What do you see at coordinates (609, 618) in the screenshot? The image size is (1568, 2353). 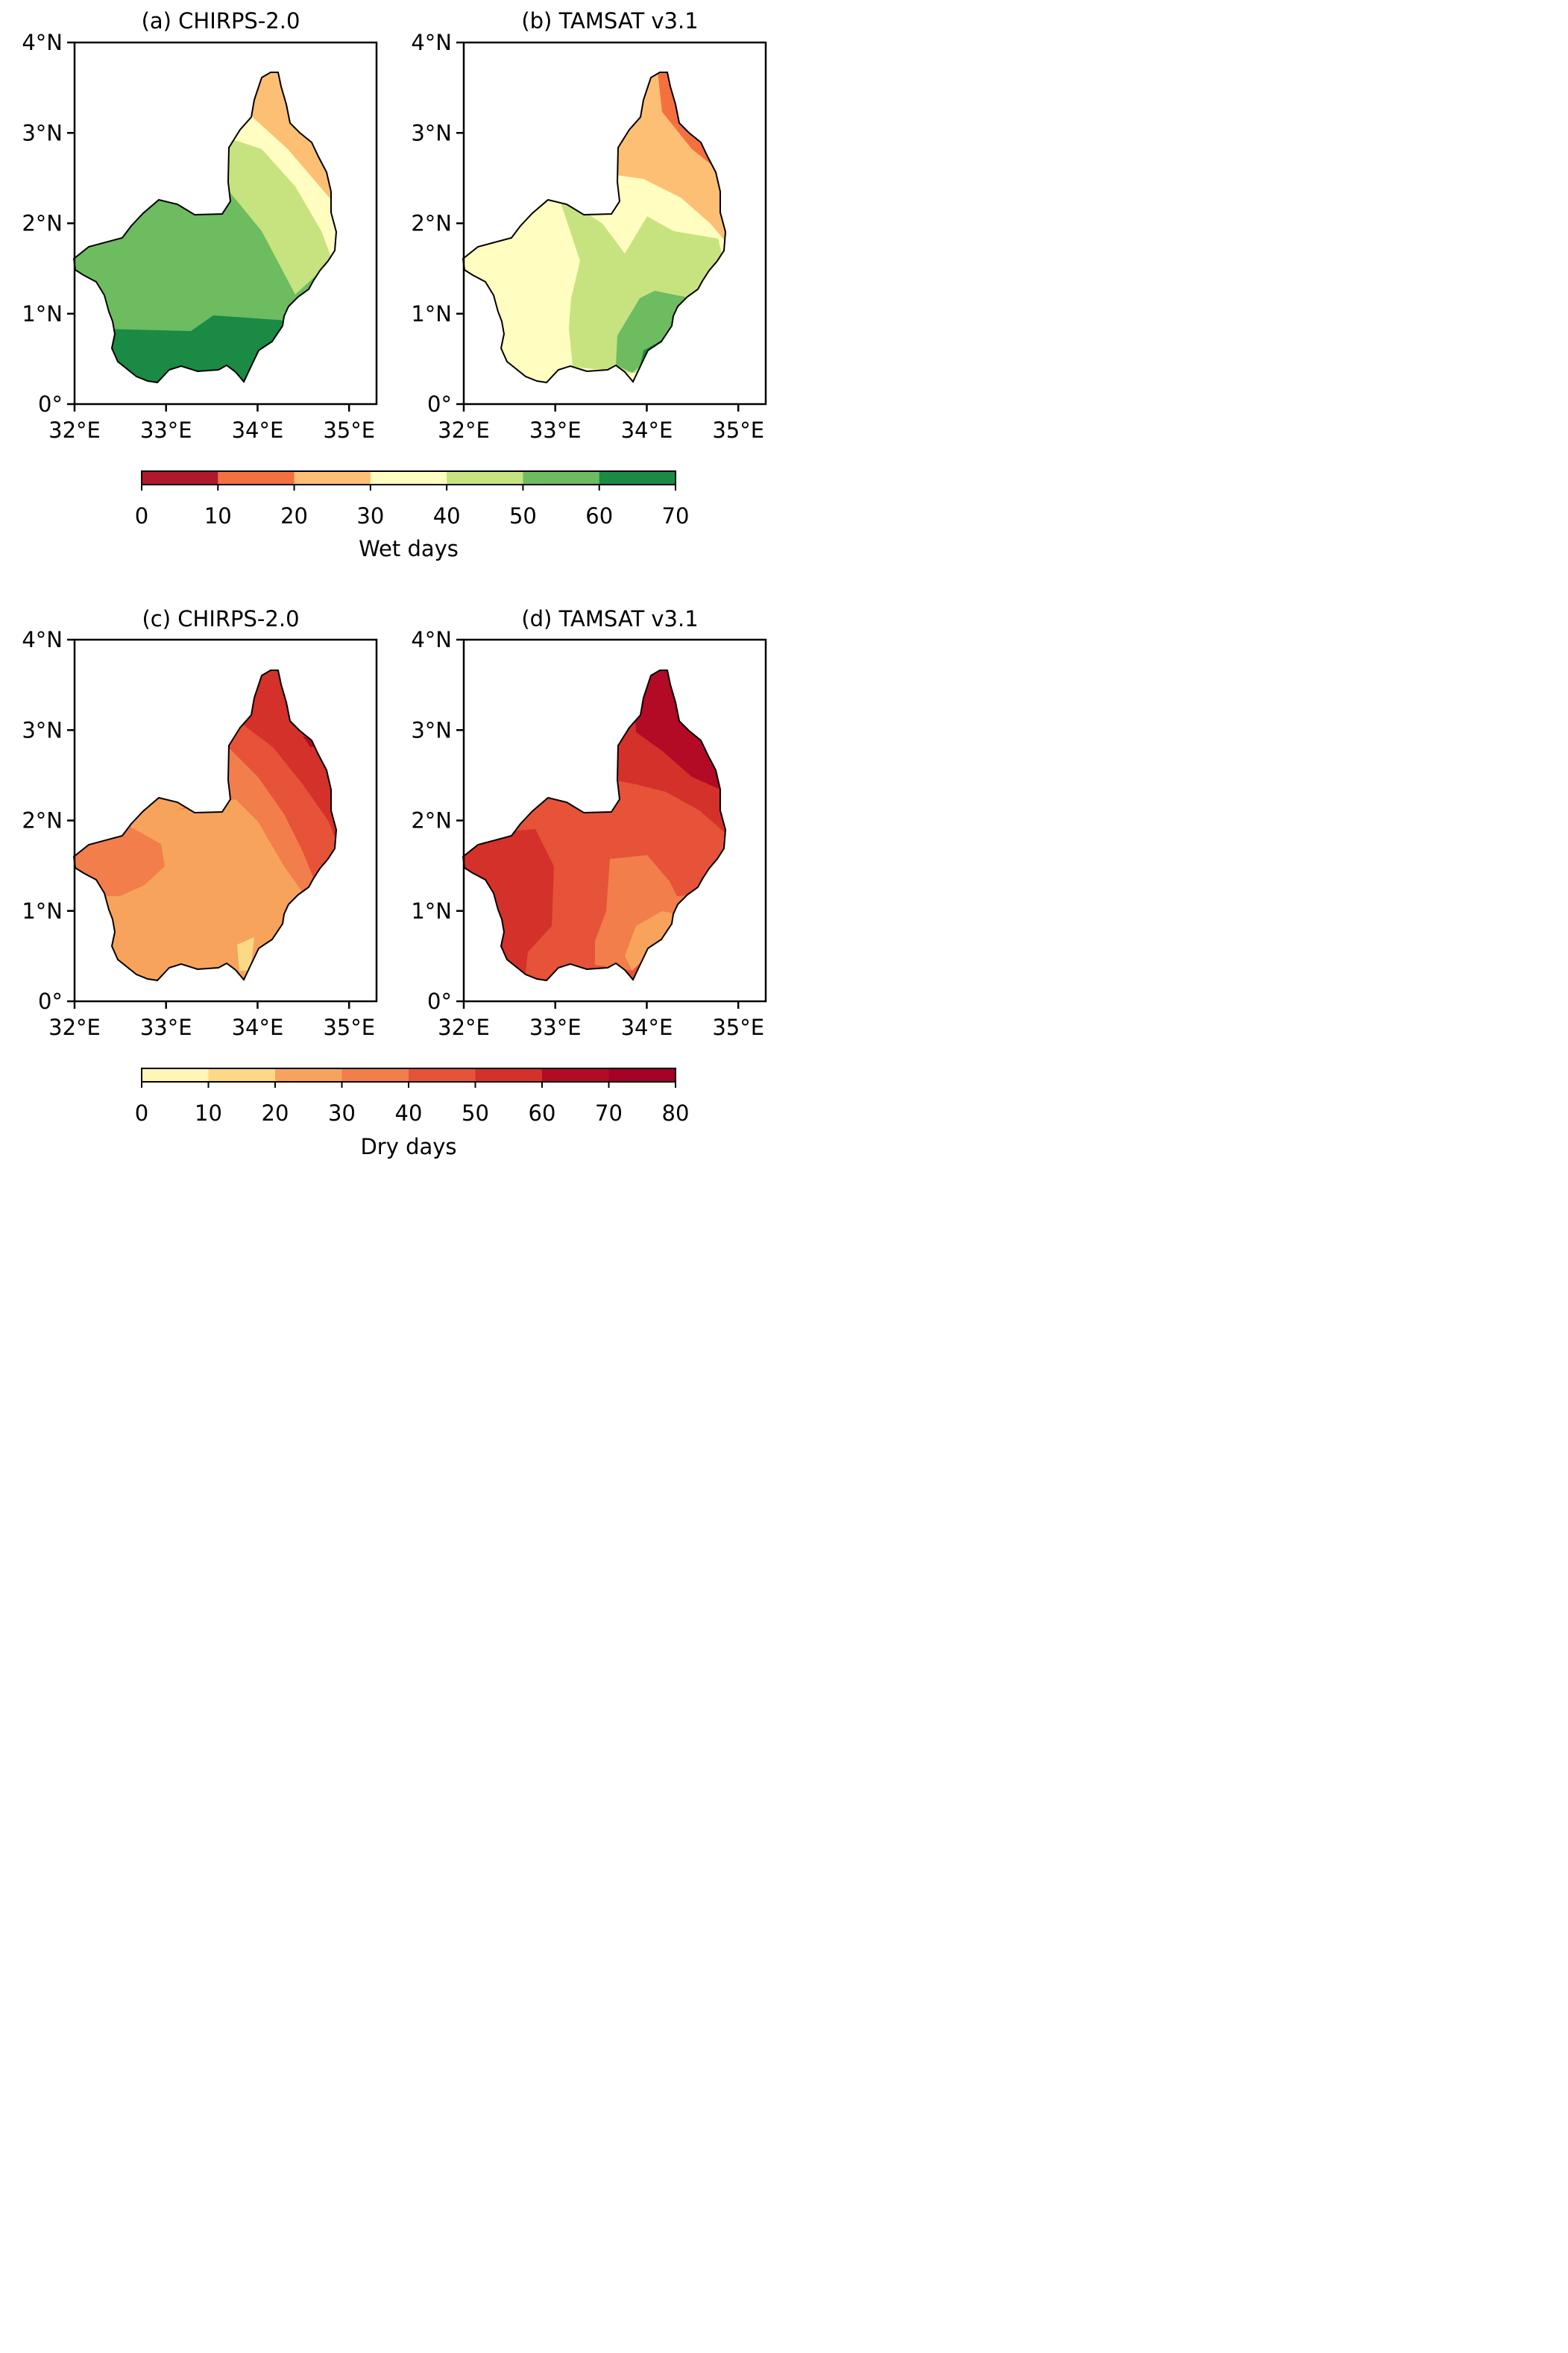 I see `panel-title: (d) TAMSAT v3.1` at bounding box center [609, 618].